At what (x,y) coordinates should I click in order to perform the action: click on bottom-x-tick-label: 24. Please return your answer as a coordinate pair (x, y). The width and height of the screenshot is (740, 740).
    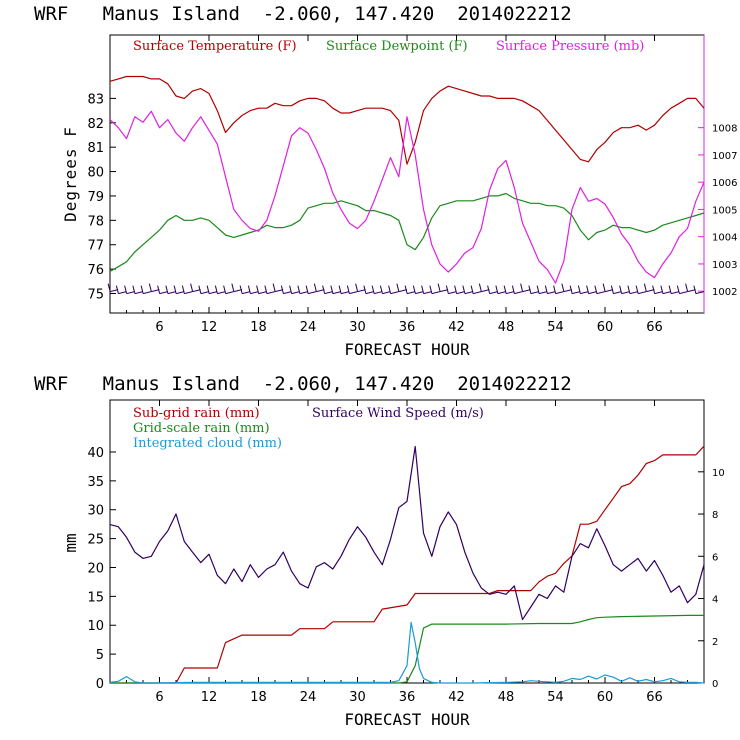
    Looking at the image, I should click on (308, 697).